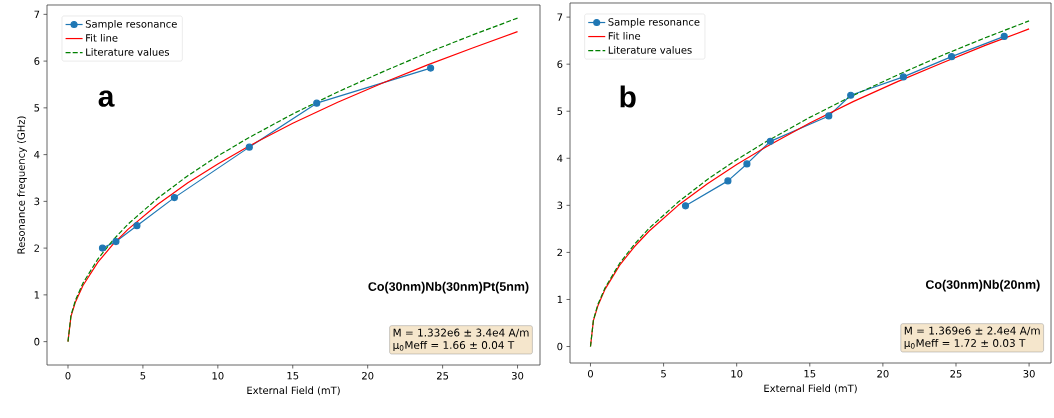 Image resolution: width=1054 pixels, height=418 pixels. Describe the element at coordinates (982, 285) in the screenshot. I see `annotation: Co(30nm)Nb(20nm)` at that location.